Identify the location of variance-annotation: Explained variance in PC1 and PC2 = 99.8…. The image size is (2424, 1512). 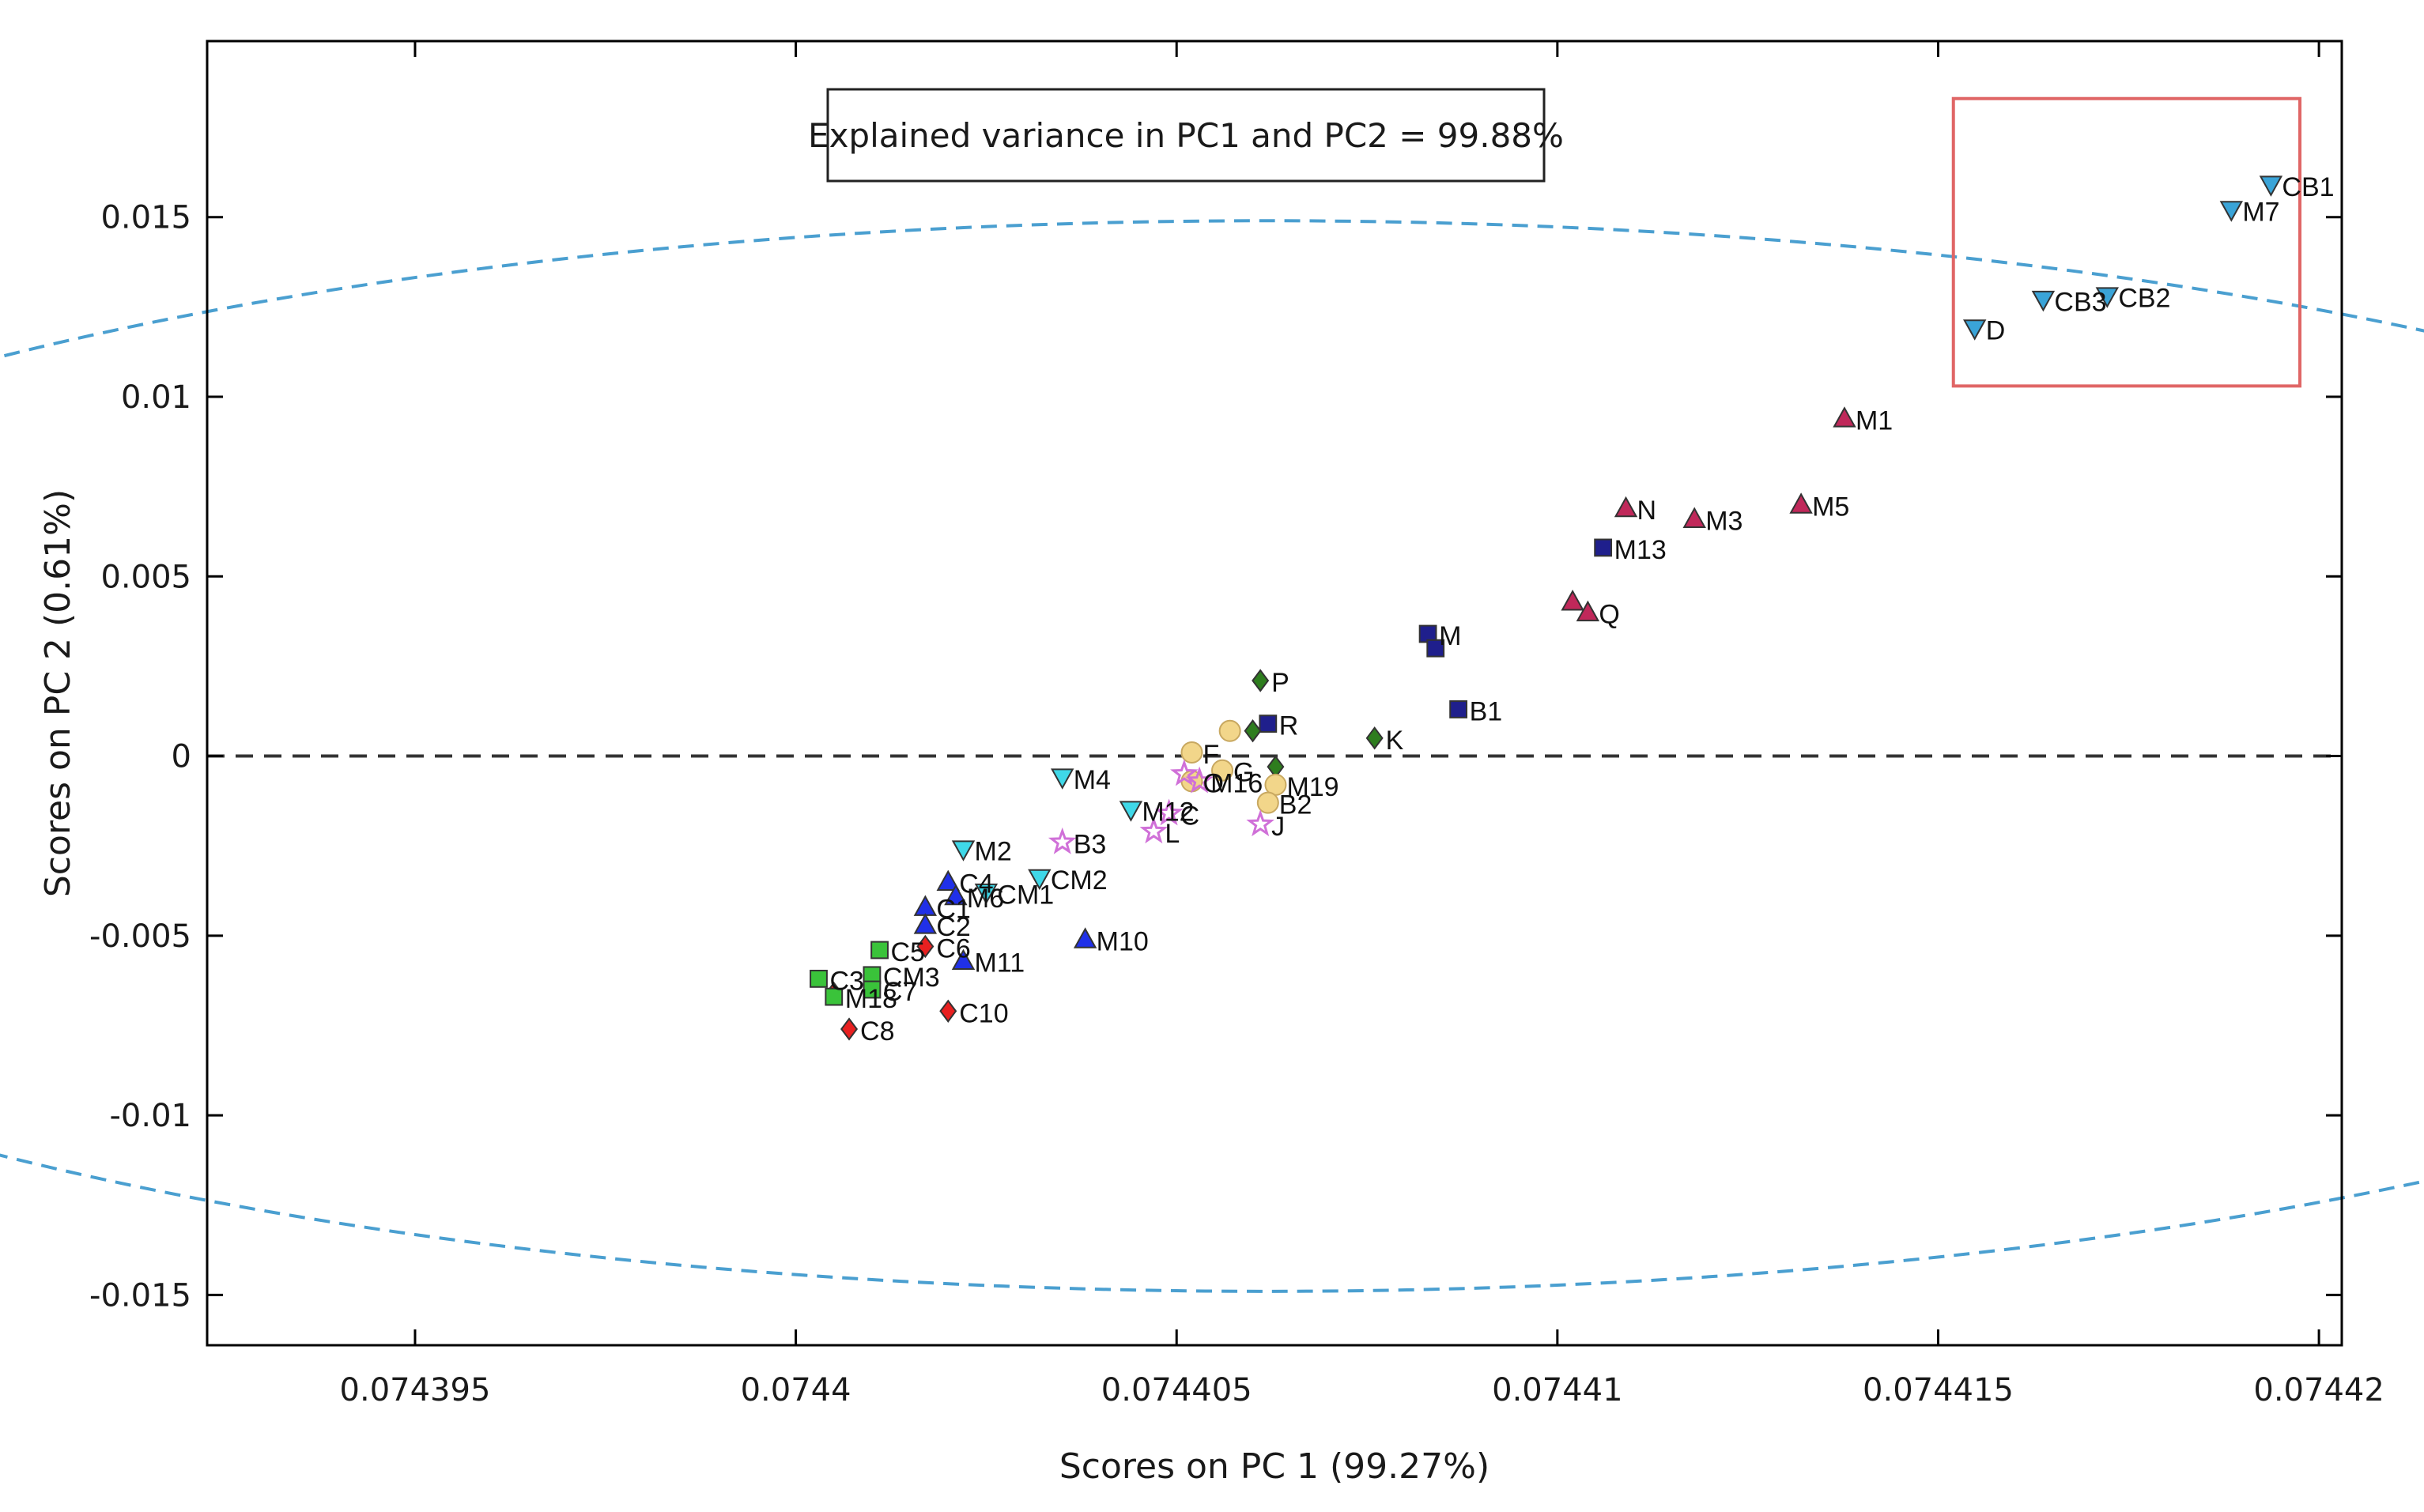
(1186, 135).